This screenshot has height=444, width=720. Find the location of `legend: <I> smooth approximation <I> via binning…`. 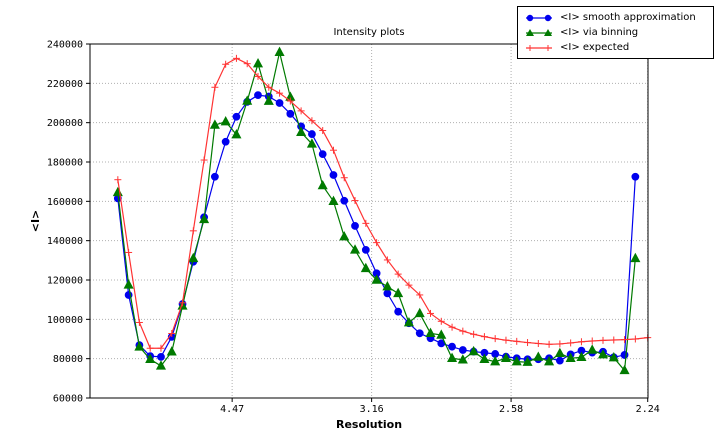

legend: <I> smooth approximation <I> via binning… is located at coordinates (615, 32).